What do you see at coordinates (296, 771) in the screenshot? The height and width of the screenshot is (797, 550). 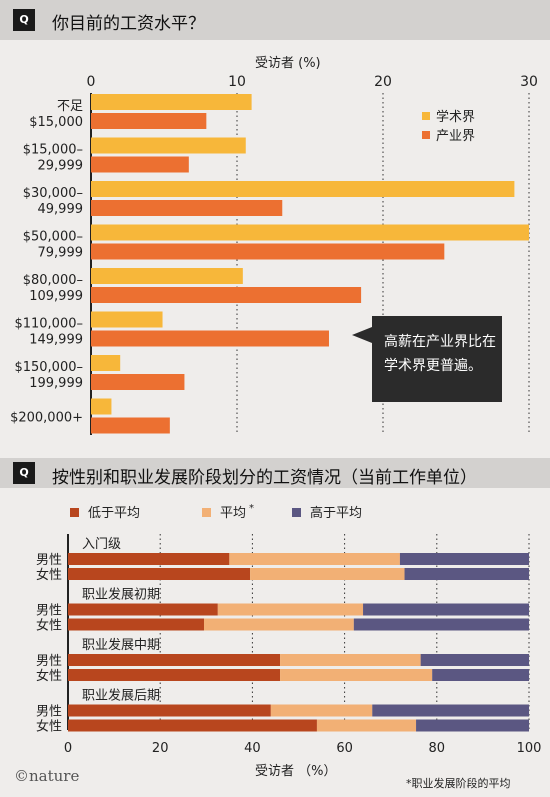 I see `chart2-x-axis-title: 受访者 （%）` at bounding box center [296, 771].